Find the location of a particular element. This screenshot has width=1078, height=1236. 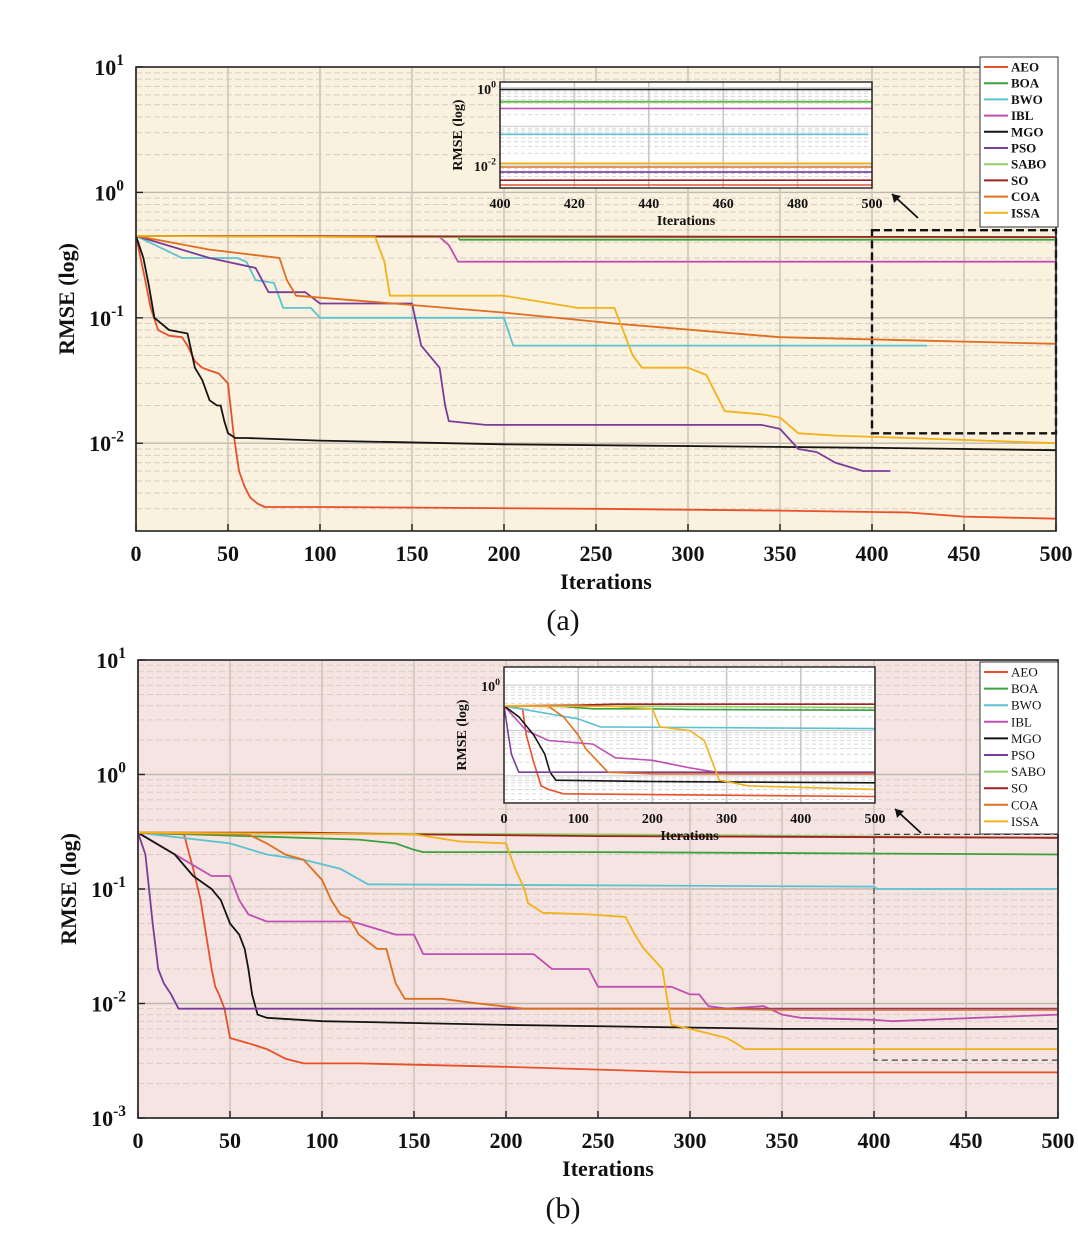

inset-x-tick-label: 0 is located at coordinates (504, 819).